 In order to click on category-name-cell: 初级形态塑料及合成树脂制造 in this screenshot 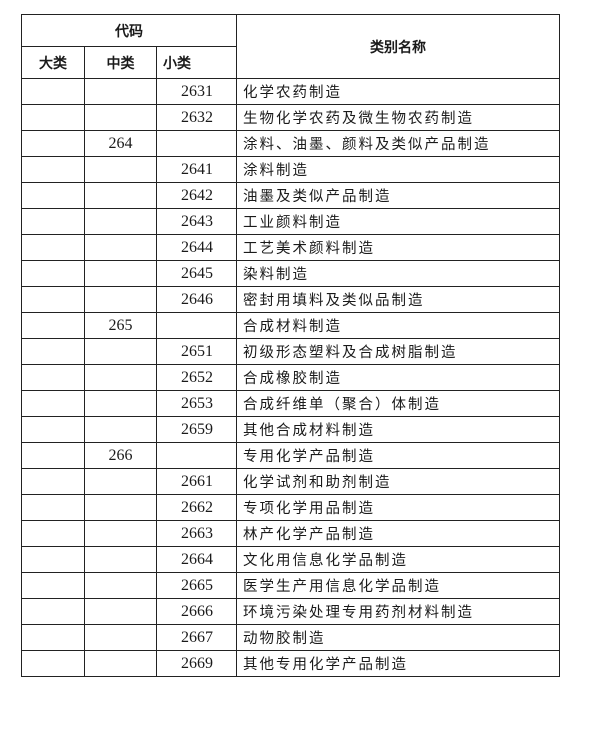, I will do `click(398, 351)`.